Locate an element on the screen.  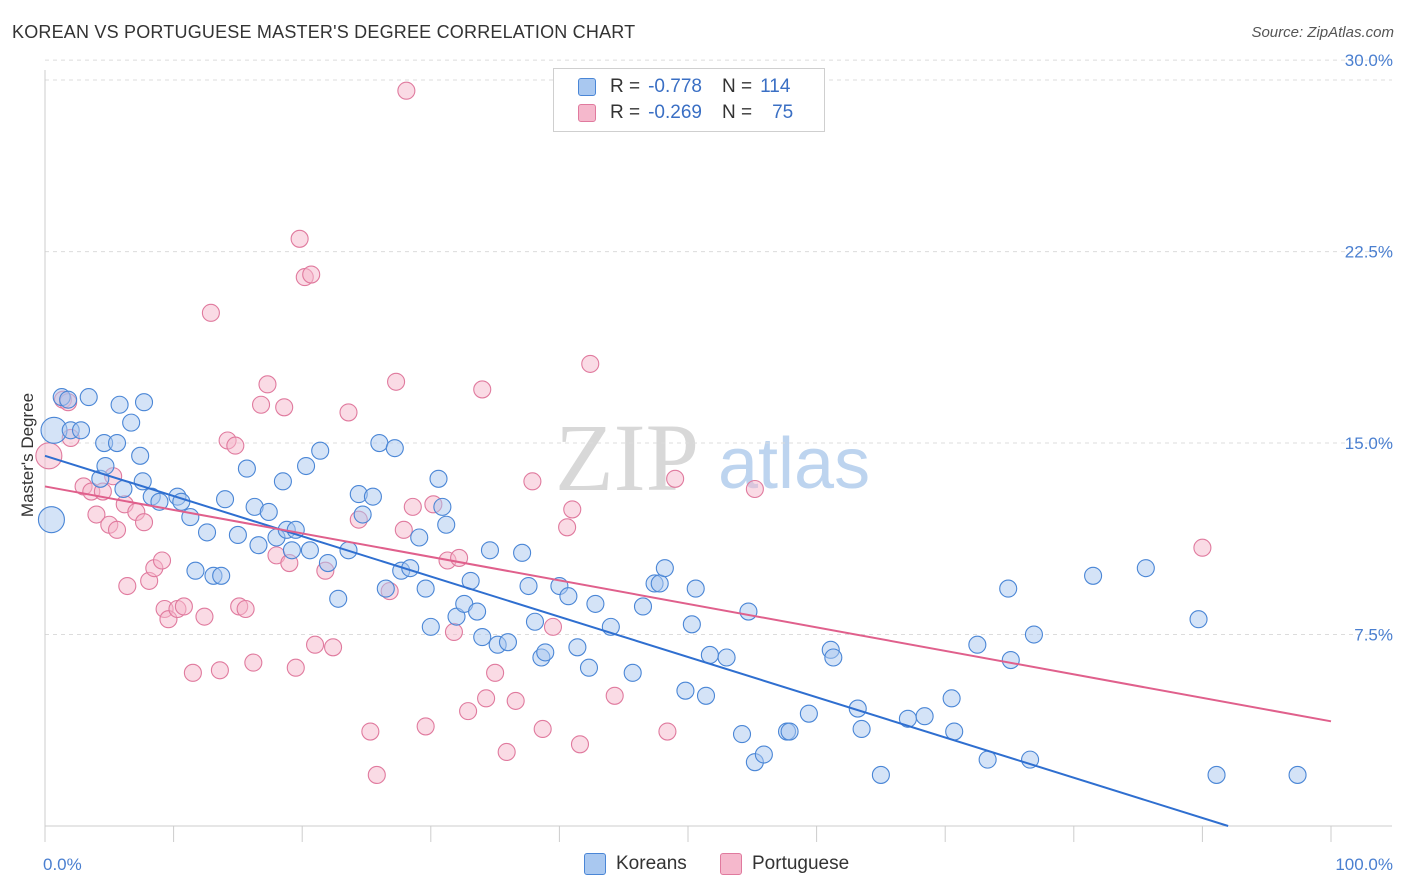
portuguese-label: Portuguese is located at coordinates (801, 863).